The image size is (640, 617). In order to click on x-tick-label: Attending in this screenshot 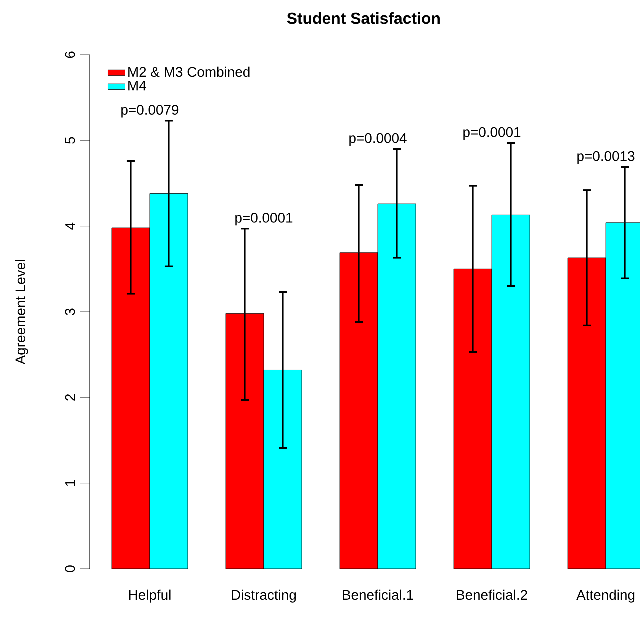, I will do `click(605, 596)`.